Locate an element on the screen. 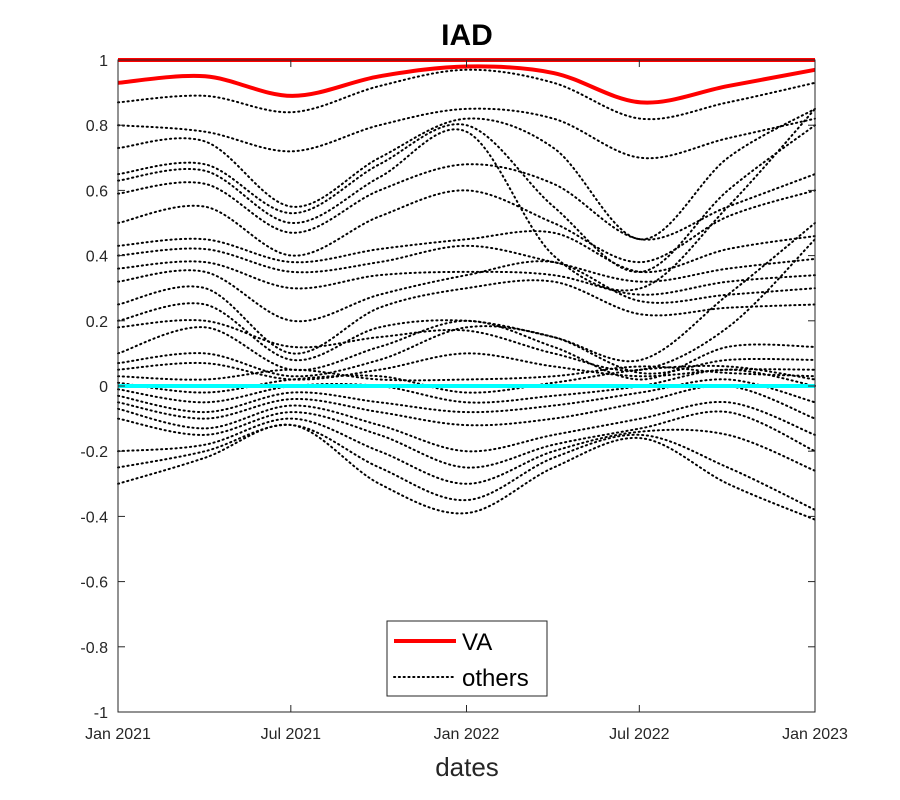 Image resolution: width=900 pixels, height=800 pixels. y-tick-label: -0.2 is located at coordinates (94, 452).